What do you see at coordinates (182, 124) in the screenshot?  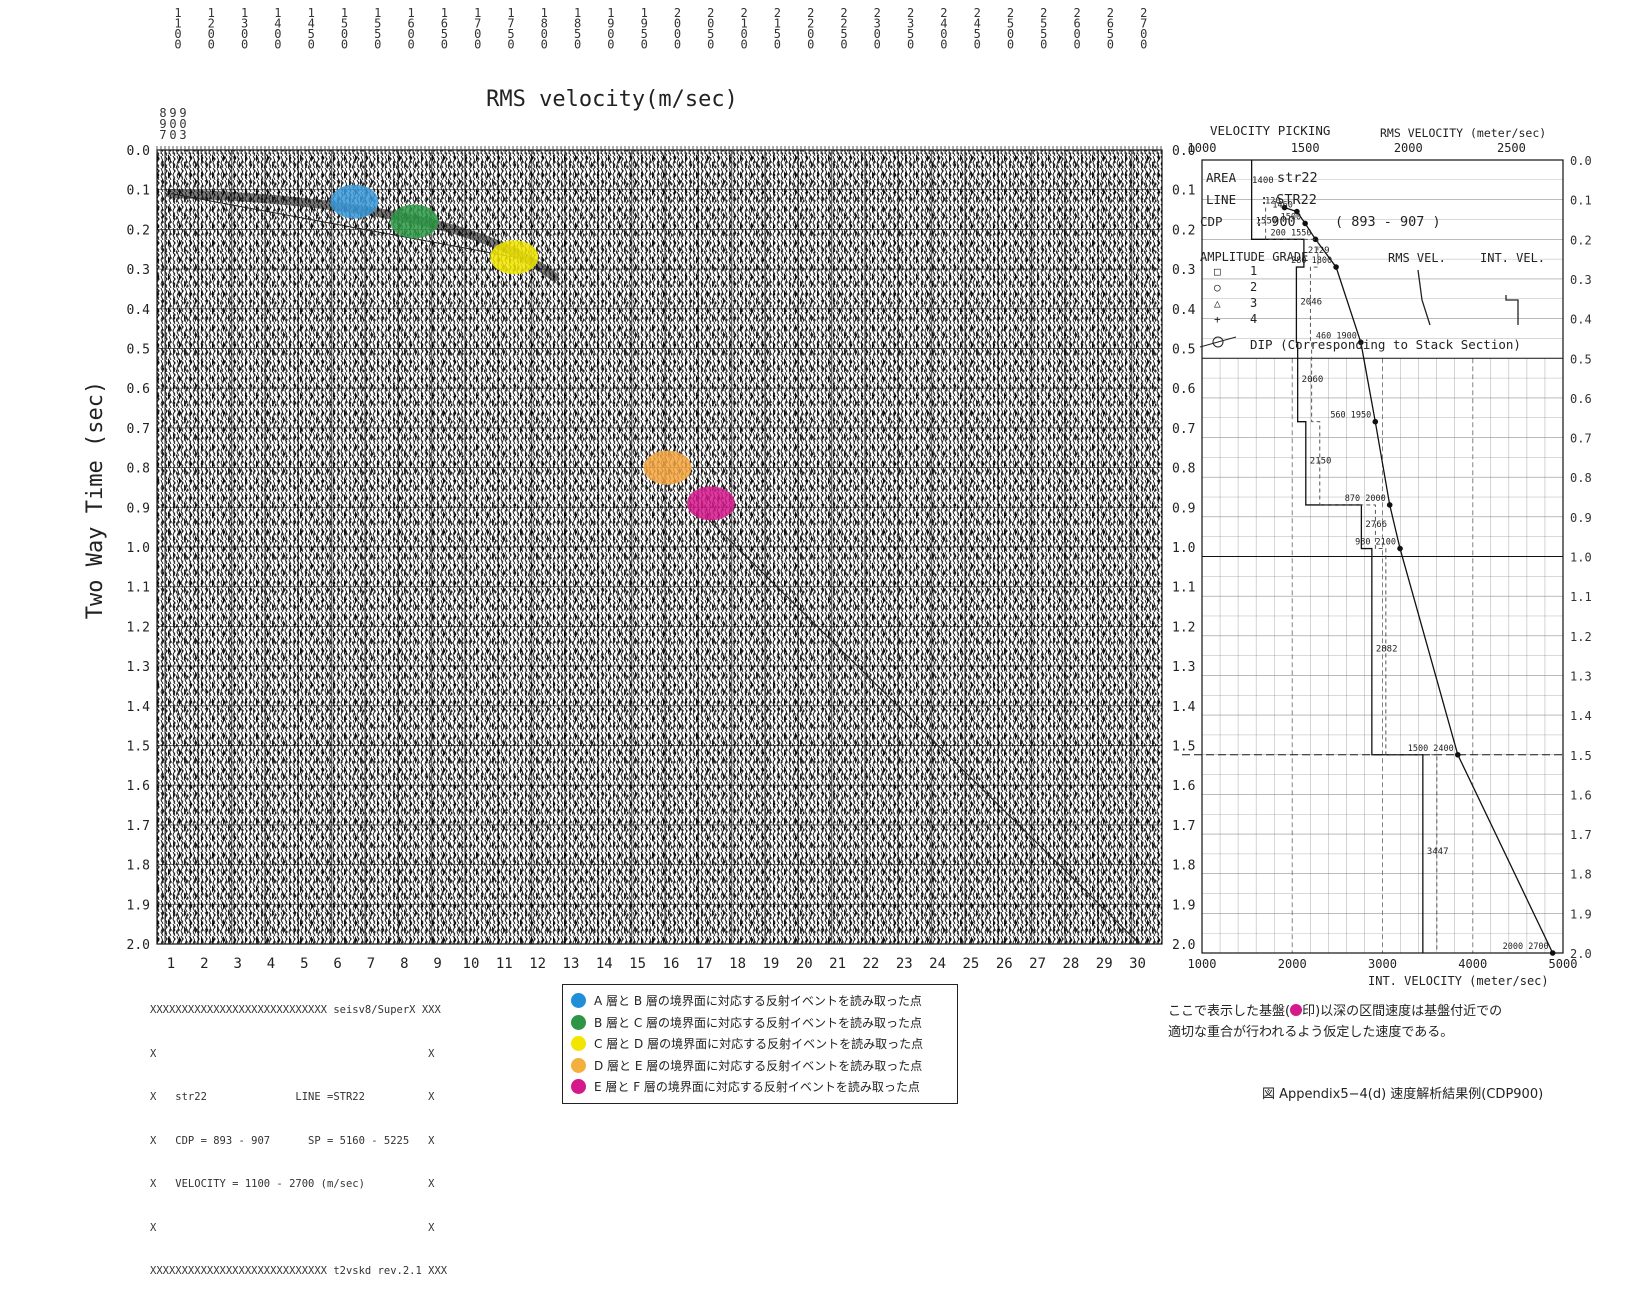 I see `corner-digit: 0` at bounding box center [182, 124].